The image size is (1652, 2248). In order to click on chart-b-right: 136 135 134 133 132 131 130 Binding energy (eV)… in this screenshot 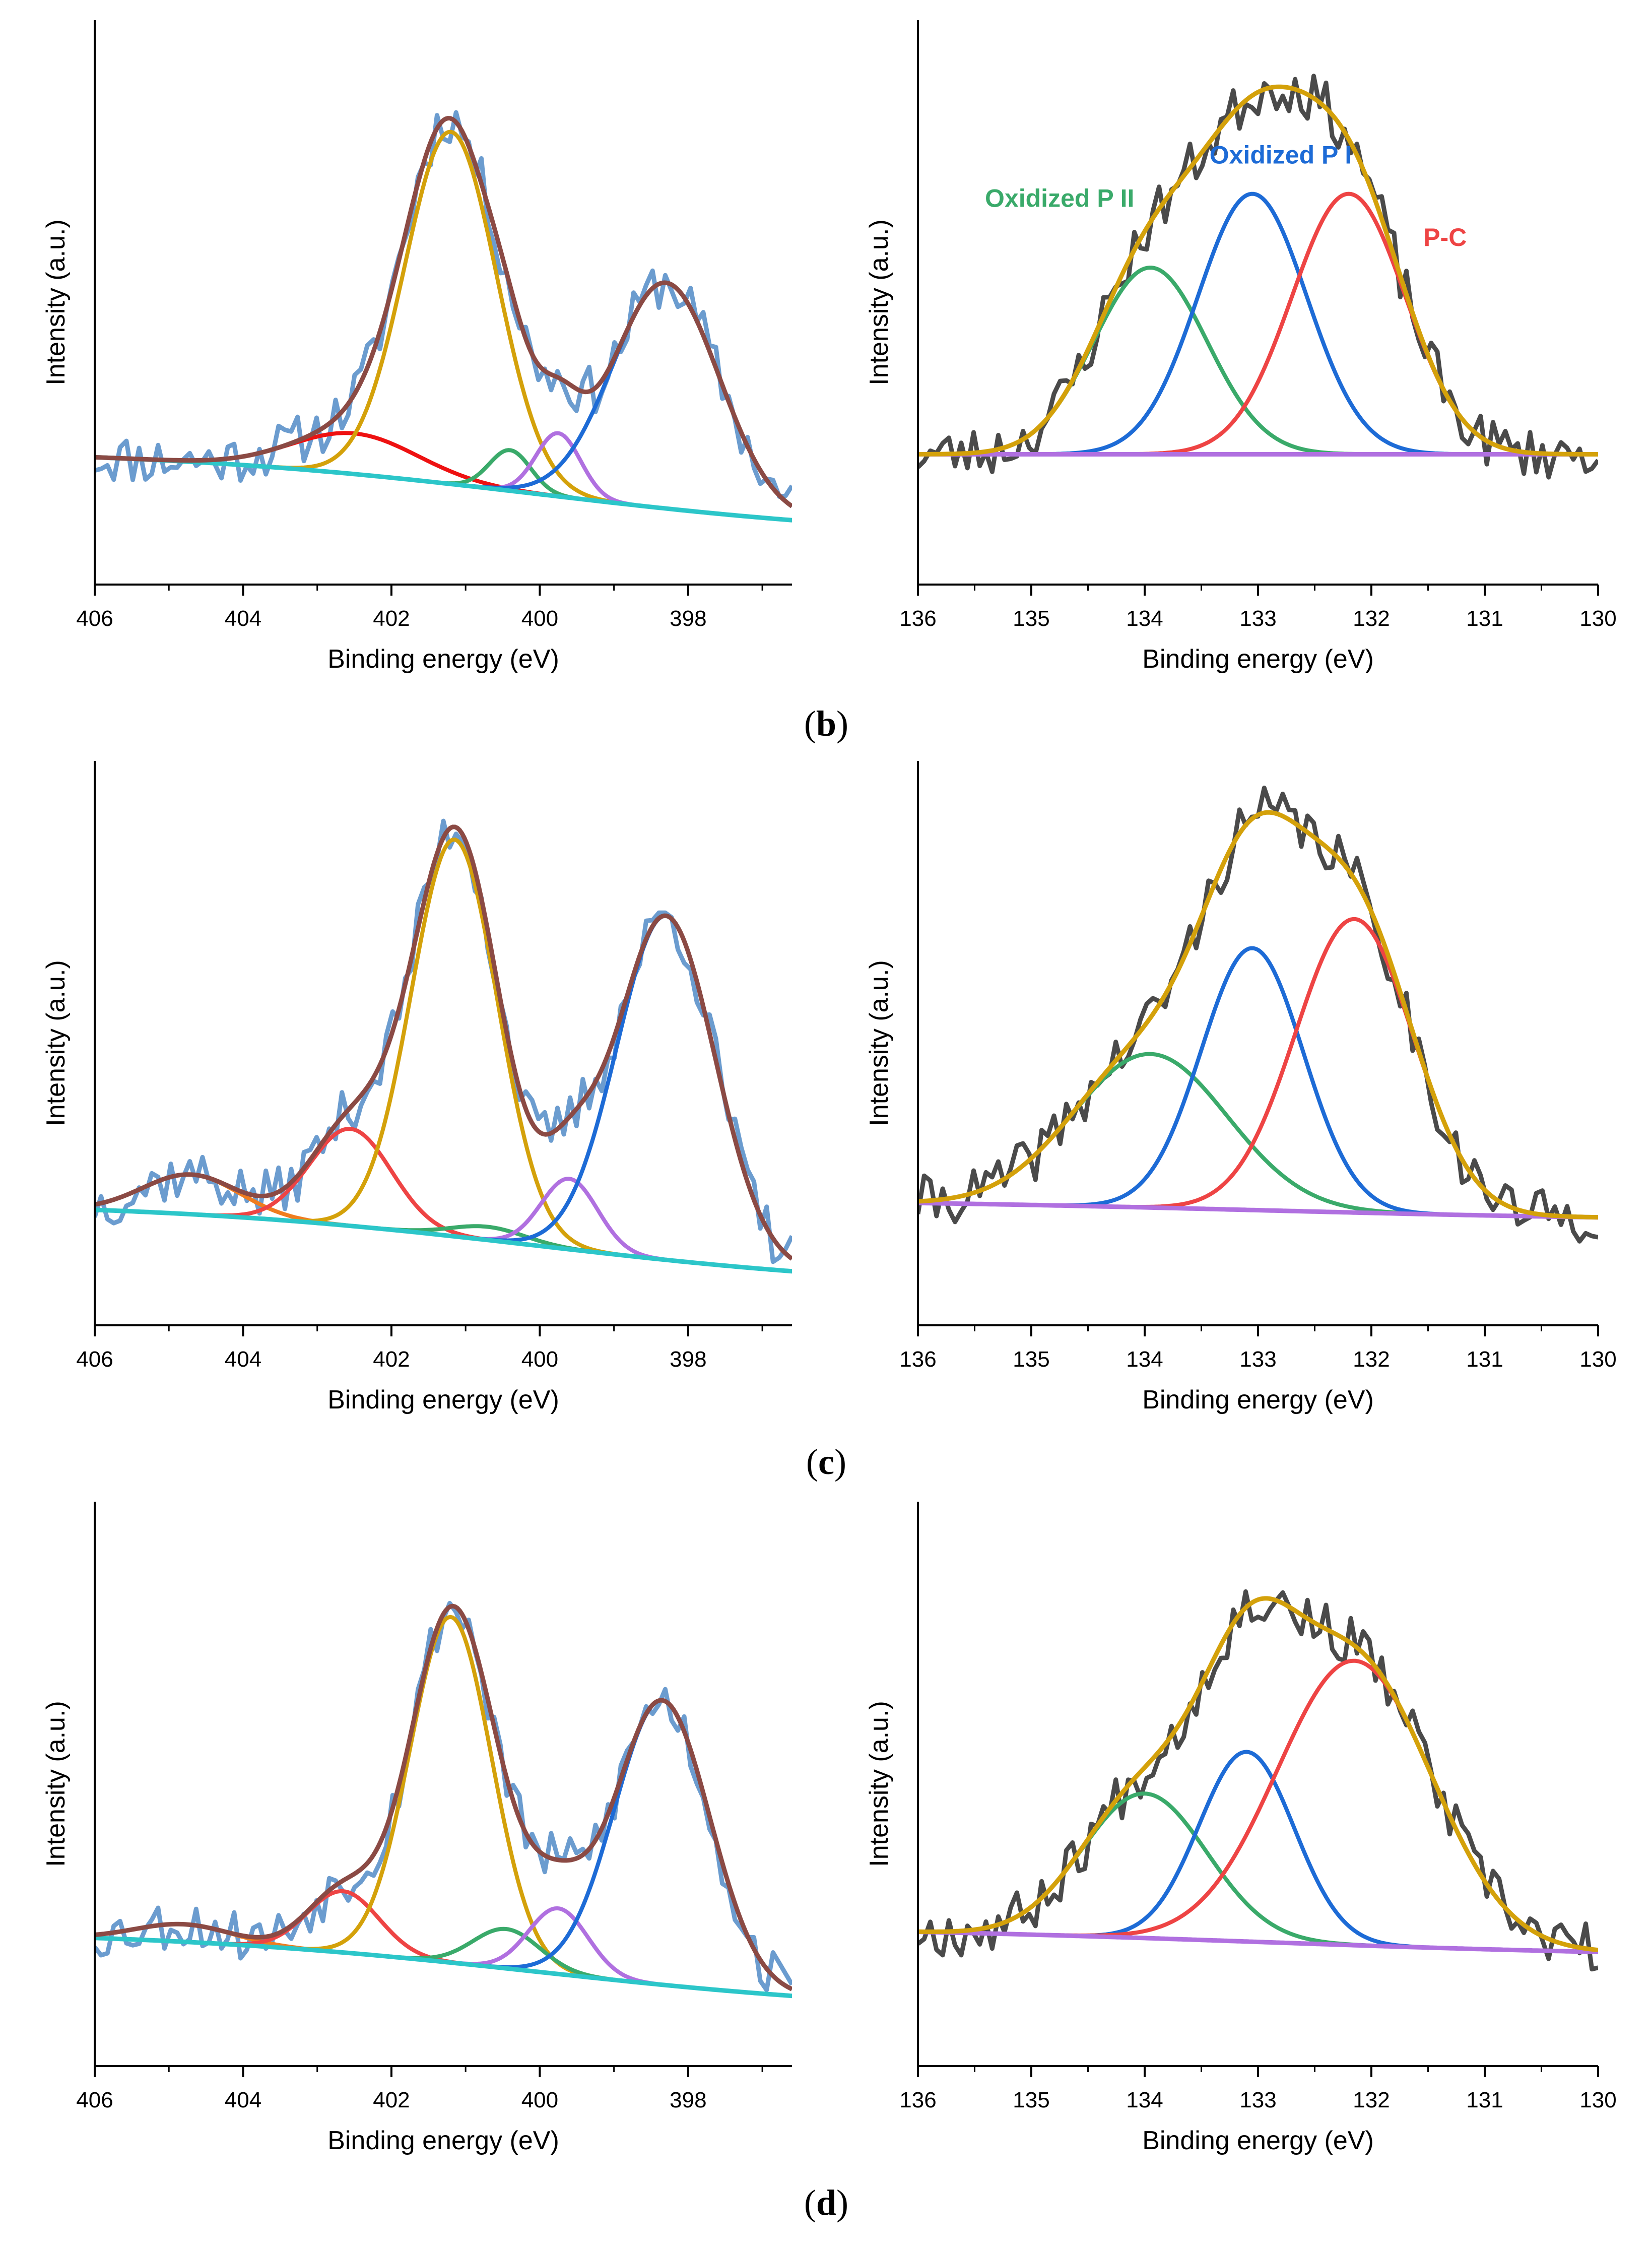, I will do `click(1241, 347)`.